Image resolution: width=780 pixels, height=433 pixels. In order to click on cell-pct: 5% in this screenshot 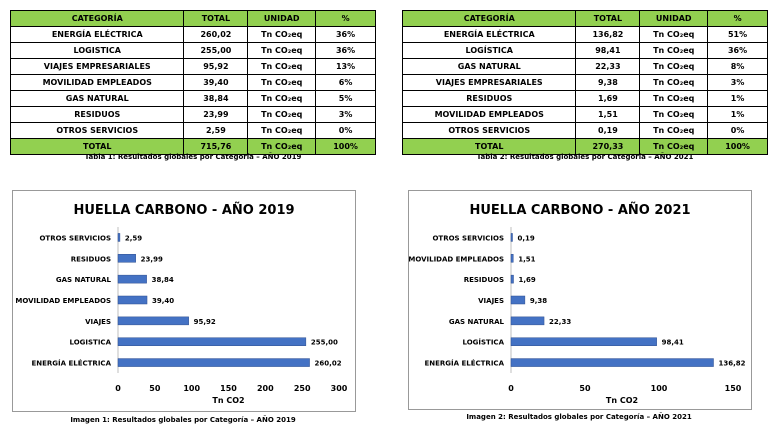, I will do `click(345, 98)`.